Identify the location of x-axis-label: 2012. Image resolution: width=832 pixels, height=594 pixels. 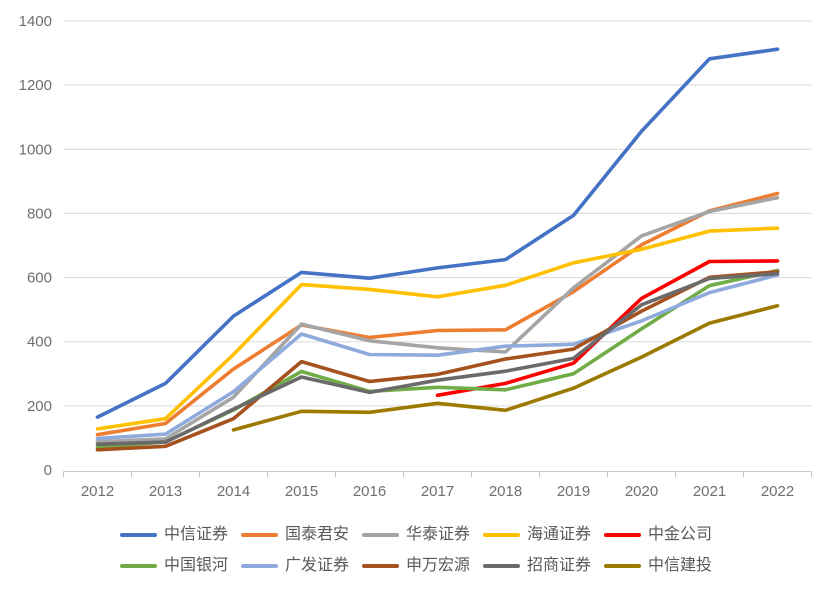
(97, 491).